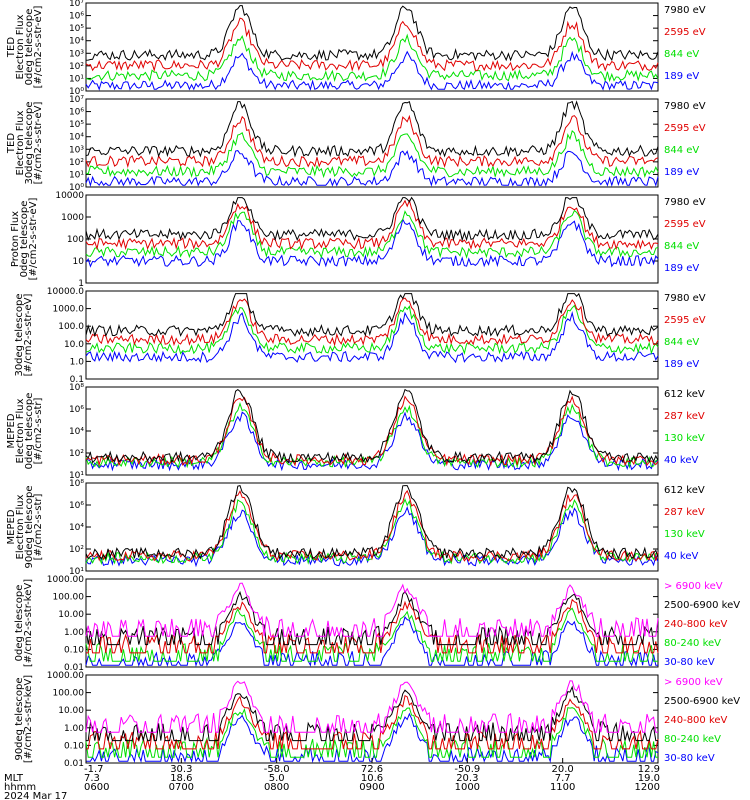  Describe the element at coordinates (19, 718) in the screenshot. I see `y-axis-label: 90deg telescope` at that location.